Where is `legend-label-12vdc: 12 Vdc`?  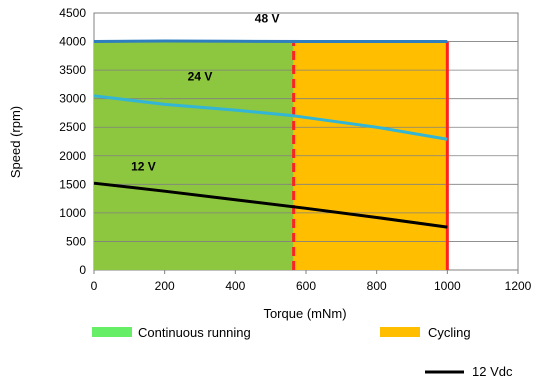 legend-label-12vdc: 12 Vdc is located at coordinates (492, 371).